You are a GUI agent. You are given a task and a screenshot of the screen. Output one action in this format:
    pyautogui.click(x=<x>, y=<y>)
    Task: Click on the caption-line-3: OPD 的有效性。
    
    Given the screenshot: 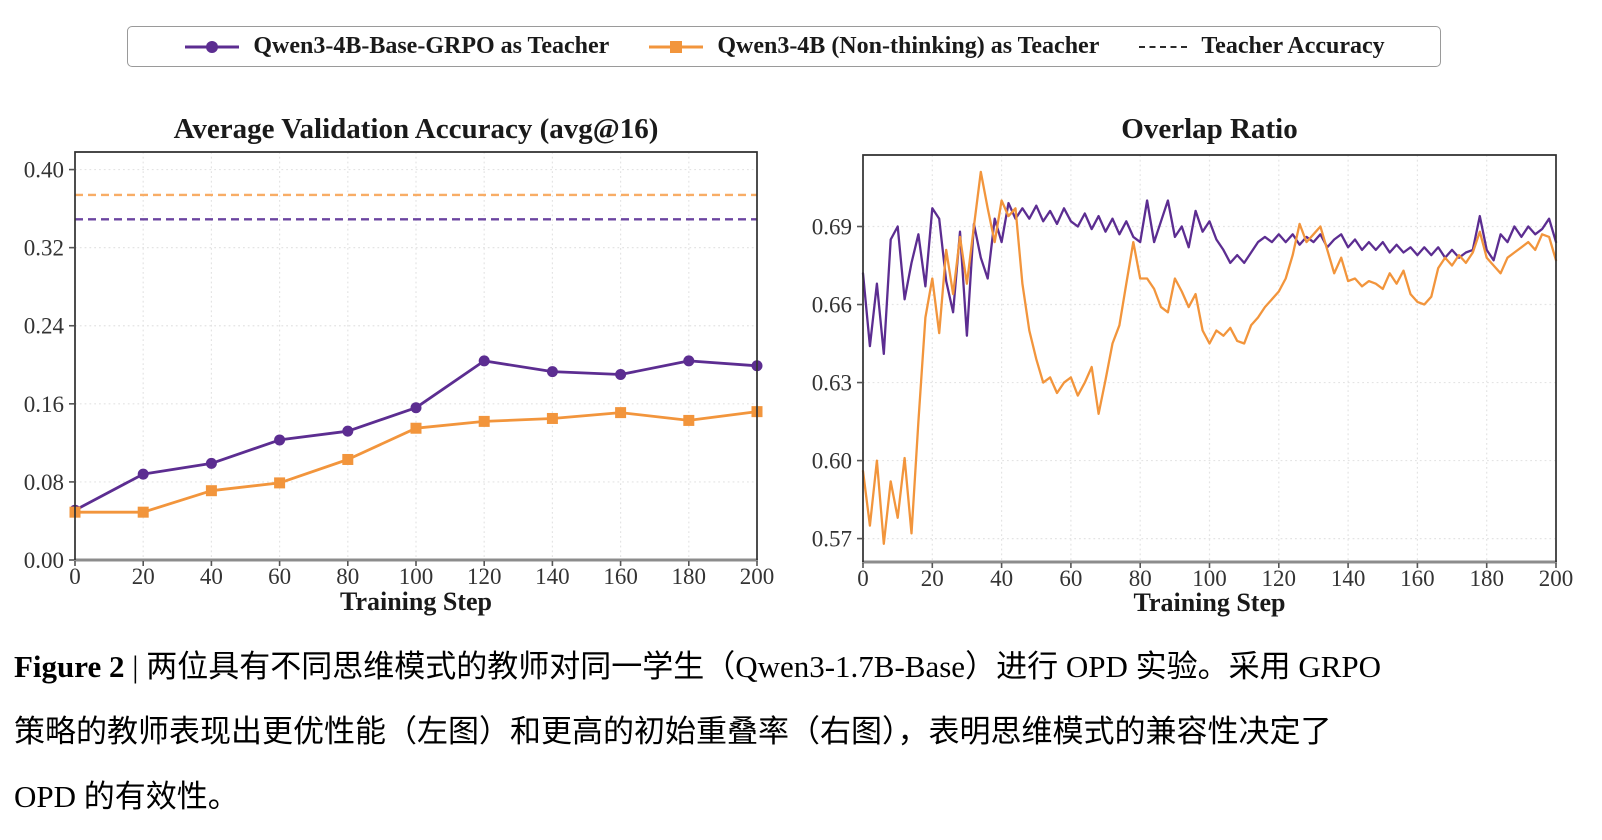 What is the action you would take?
    pyautogui.click(x=126, y=796)
    